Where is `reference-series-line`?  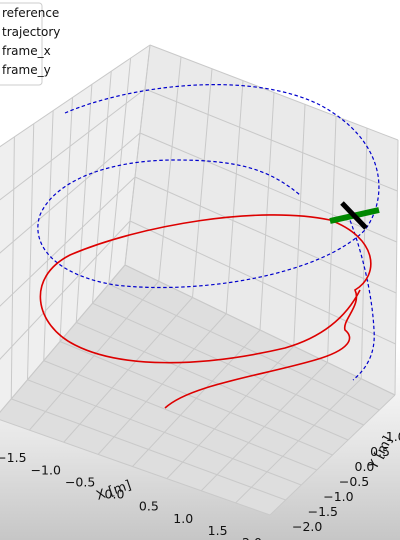
reference-series-line is located at coordinates (361, 297).